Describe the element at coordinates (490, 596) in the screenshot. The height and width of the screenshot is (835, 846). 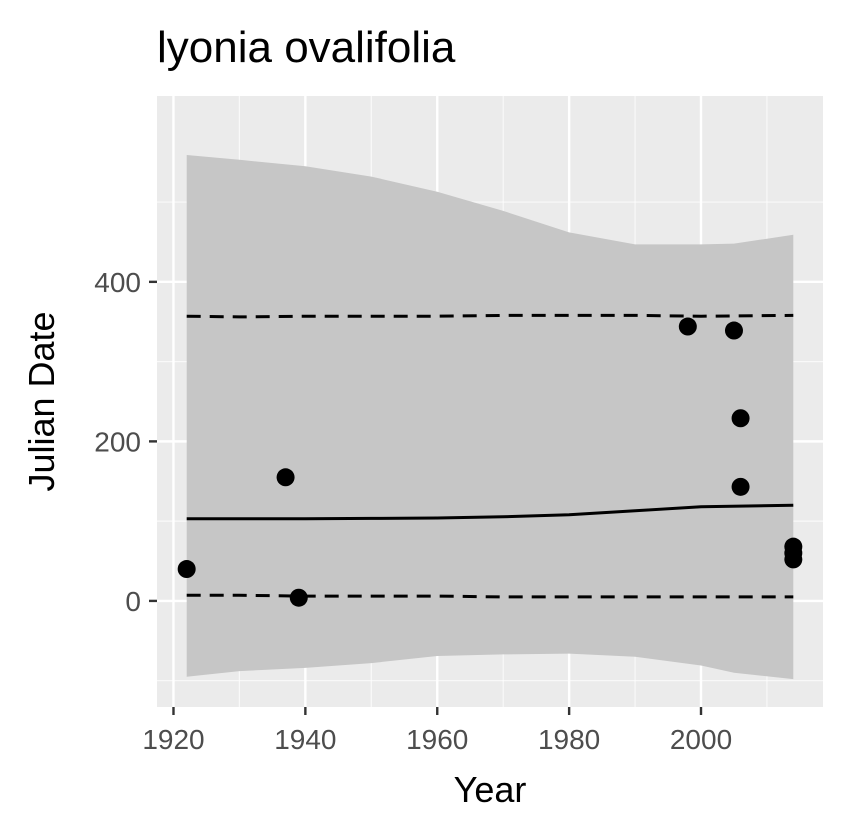
I see `prediction-lower-line` at that location.